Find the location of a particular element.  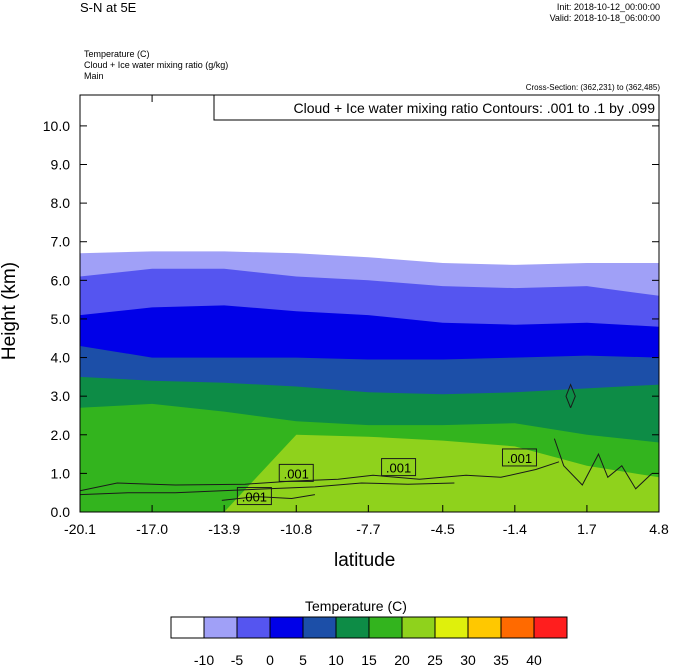

y-tick-label: 8.0 is located at coordinates (61, 203).